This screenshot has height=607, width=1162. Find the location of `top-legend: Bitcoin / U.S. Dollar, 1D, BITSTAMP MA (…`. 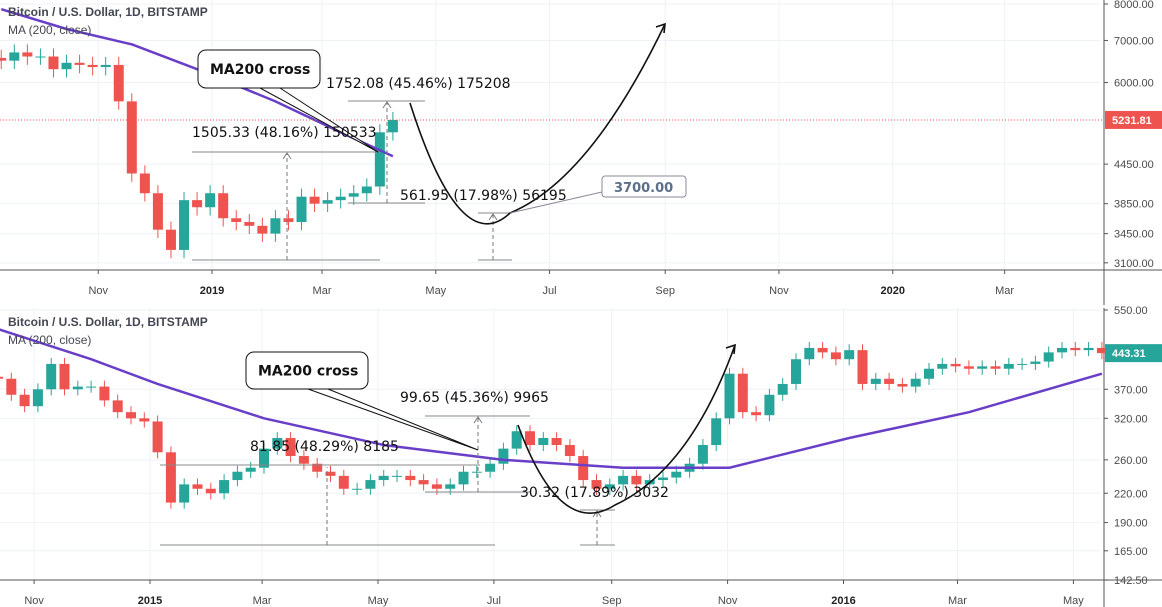

top-legend: Bitcoin / U.S. Dollar, 1D, BITSTAMP MA (… is located at coordinates (108, 21).